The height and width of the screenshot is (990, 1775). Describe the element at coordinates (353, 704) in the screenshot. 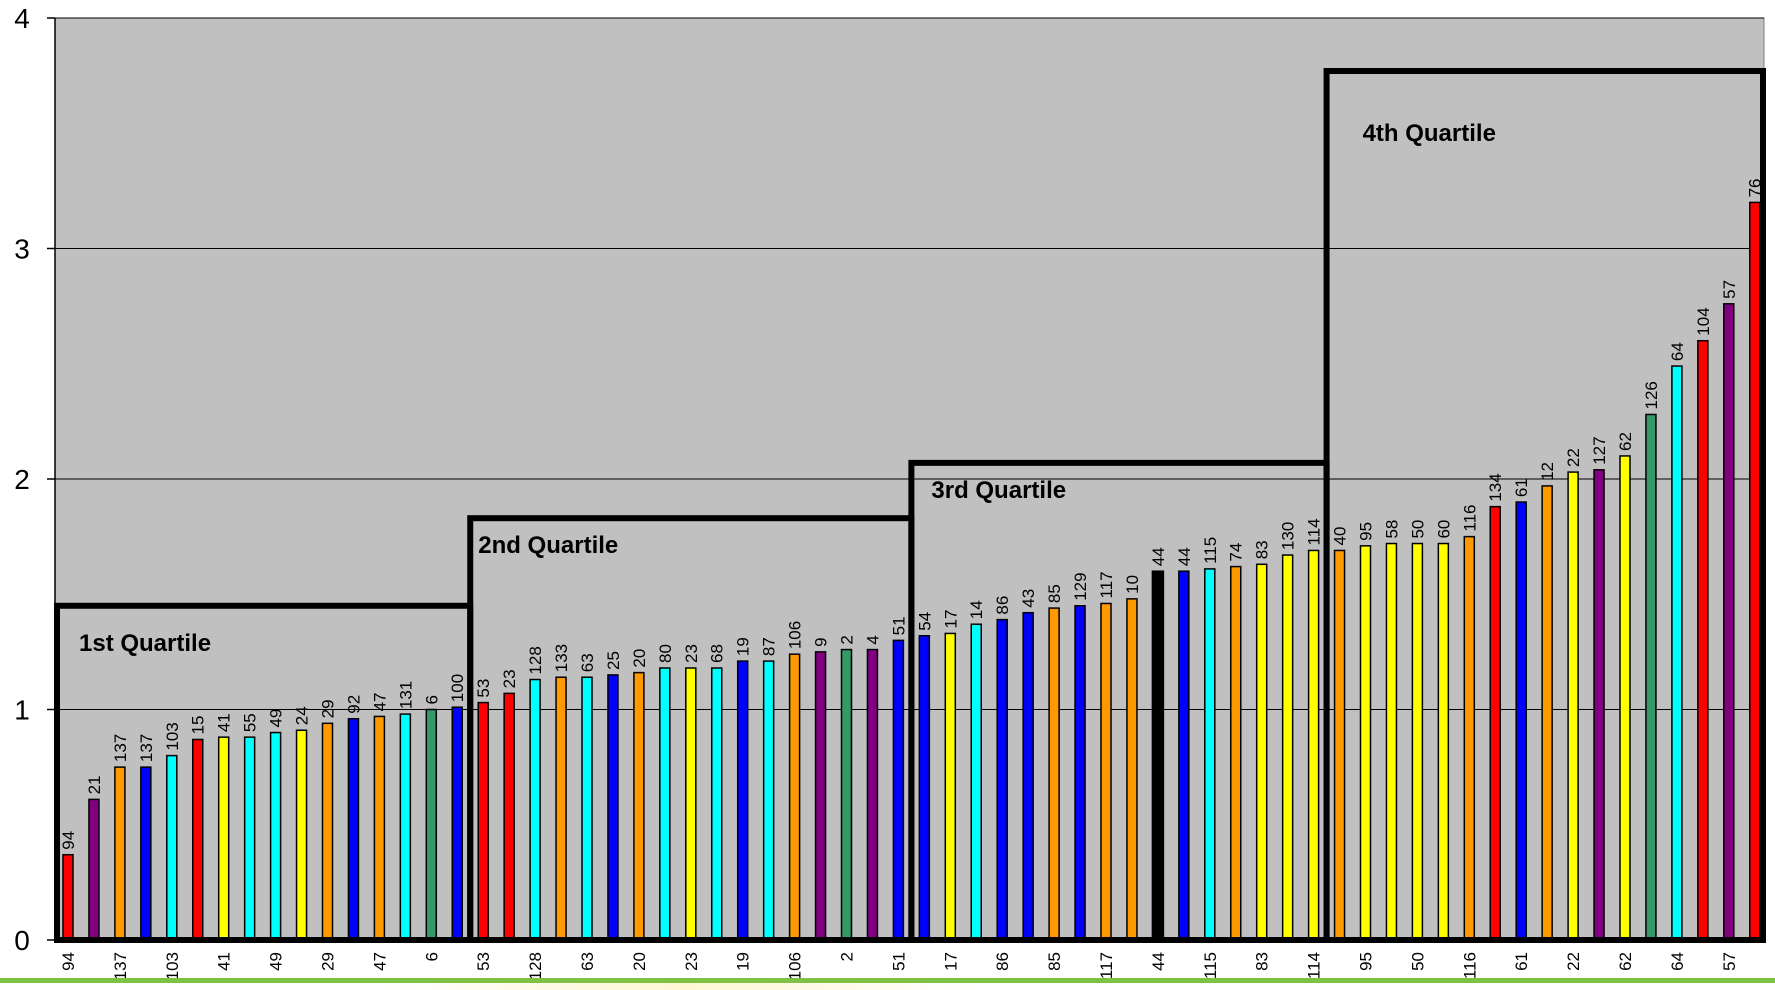

I see `data-label: 92` at that location.